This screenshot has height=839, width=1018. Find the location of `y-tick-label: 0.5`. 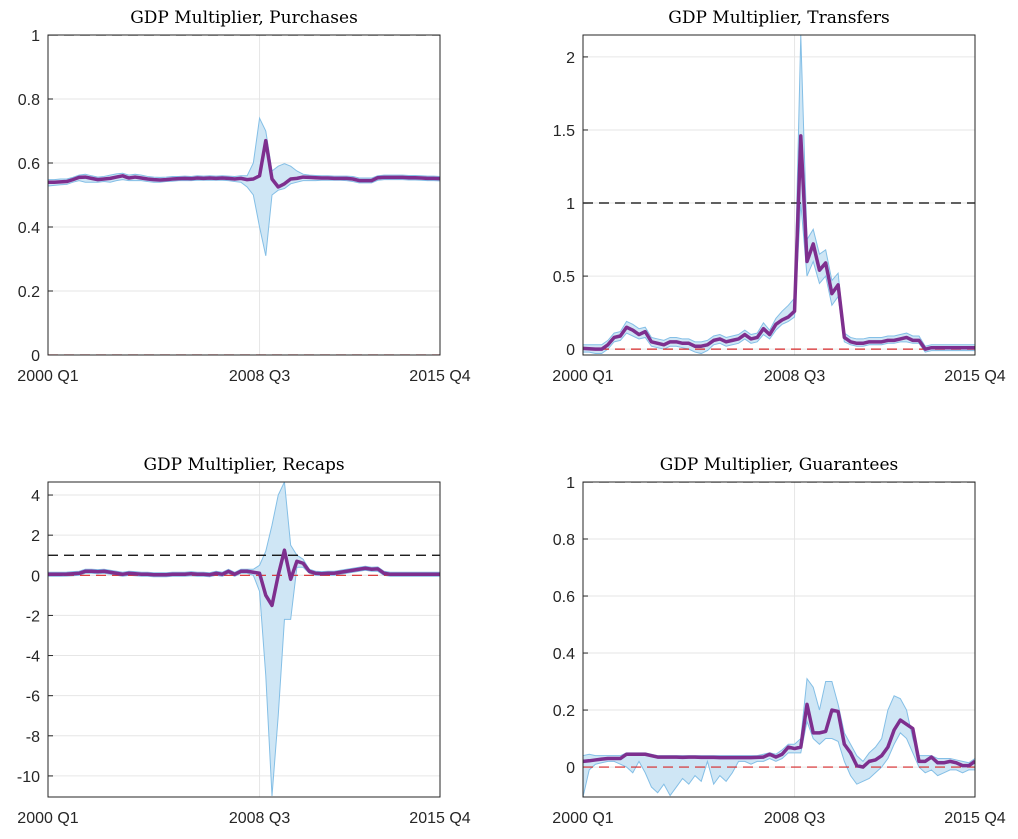

y-tick-label: 0.5 is located at coordinates (564, 277).